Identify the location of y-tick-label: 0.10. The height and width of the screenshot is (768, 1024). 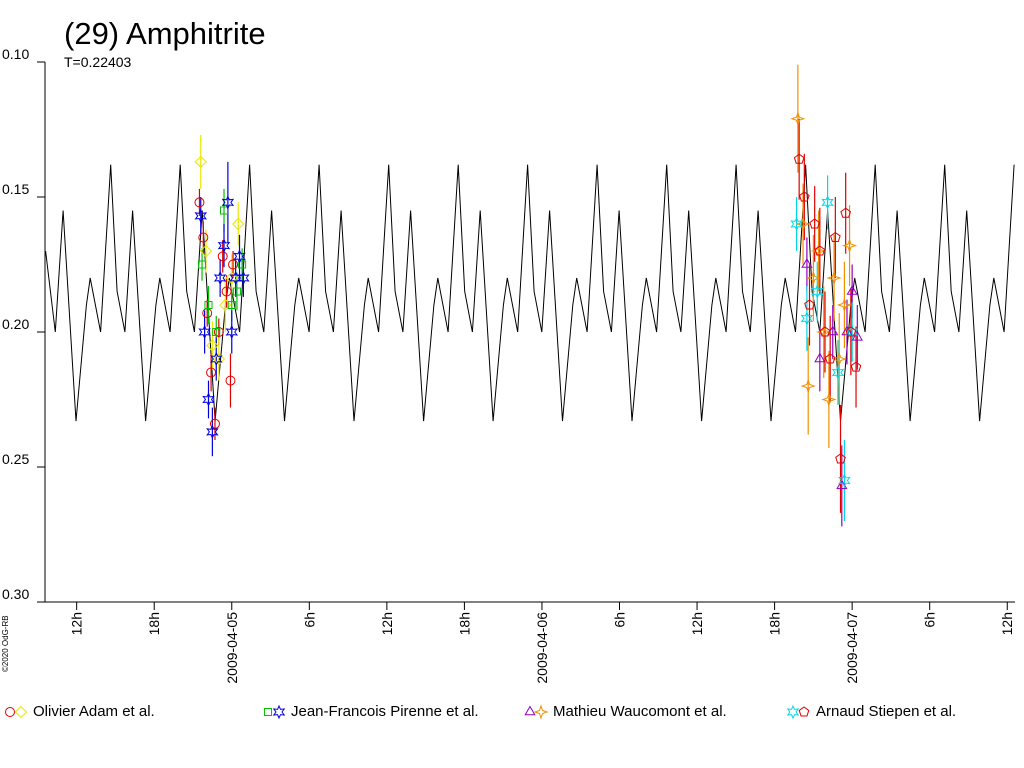
(15, 54).